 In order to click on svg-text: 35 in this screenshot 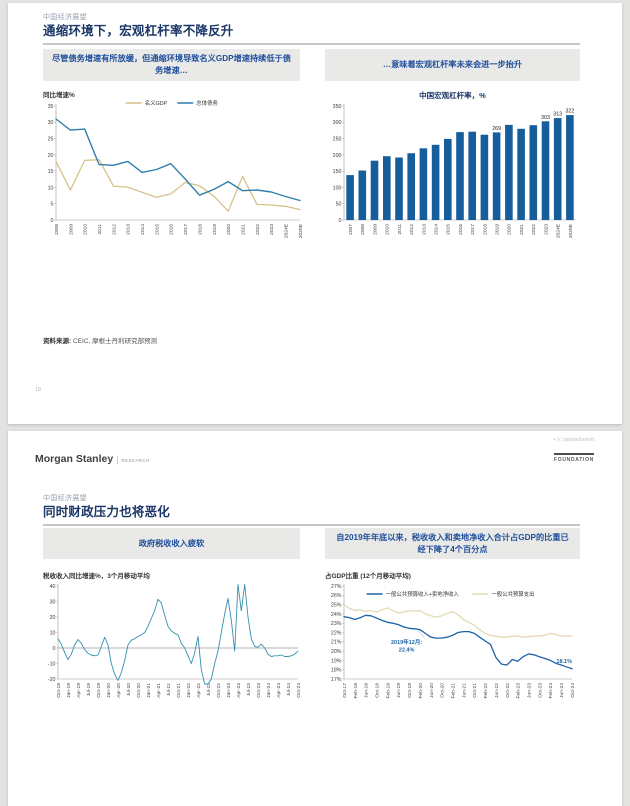, I will do `click(51, 107)`.